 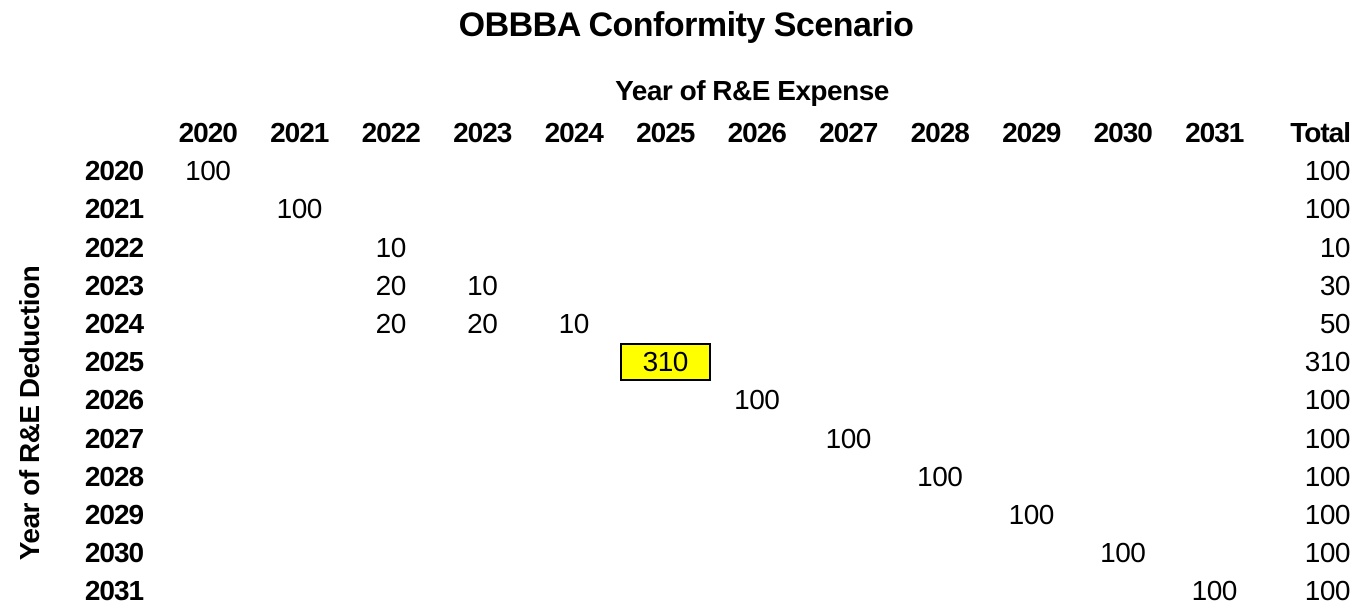 What do you see at coordinates (666, 171) in the screenshot?
I see `cell-2020-2025` at bounding box center [666, 171].